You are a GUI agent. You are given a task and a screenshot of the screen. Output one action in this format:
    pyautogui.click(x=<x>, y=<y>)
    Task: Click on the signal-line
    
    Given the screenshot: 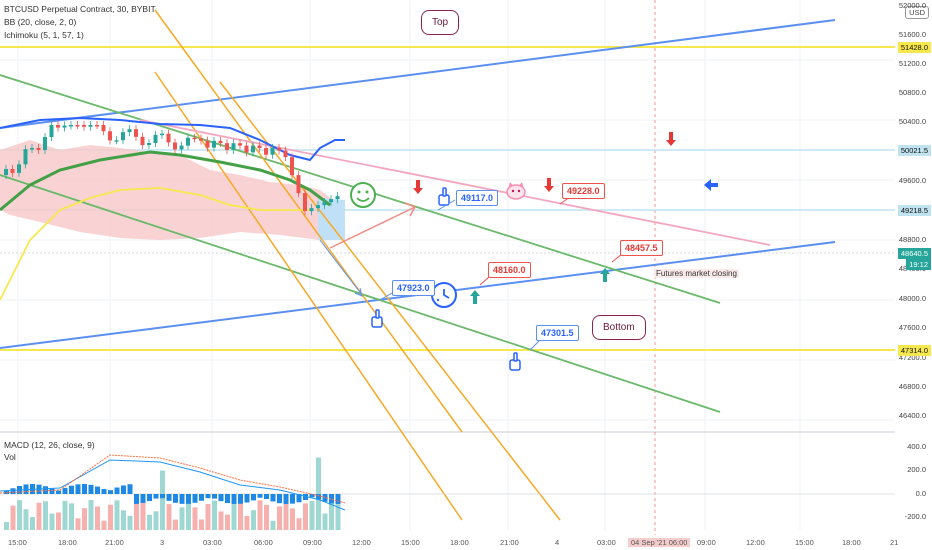 What is the action you would take?
    pyautogui.click(x=173, y=479)
    